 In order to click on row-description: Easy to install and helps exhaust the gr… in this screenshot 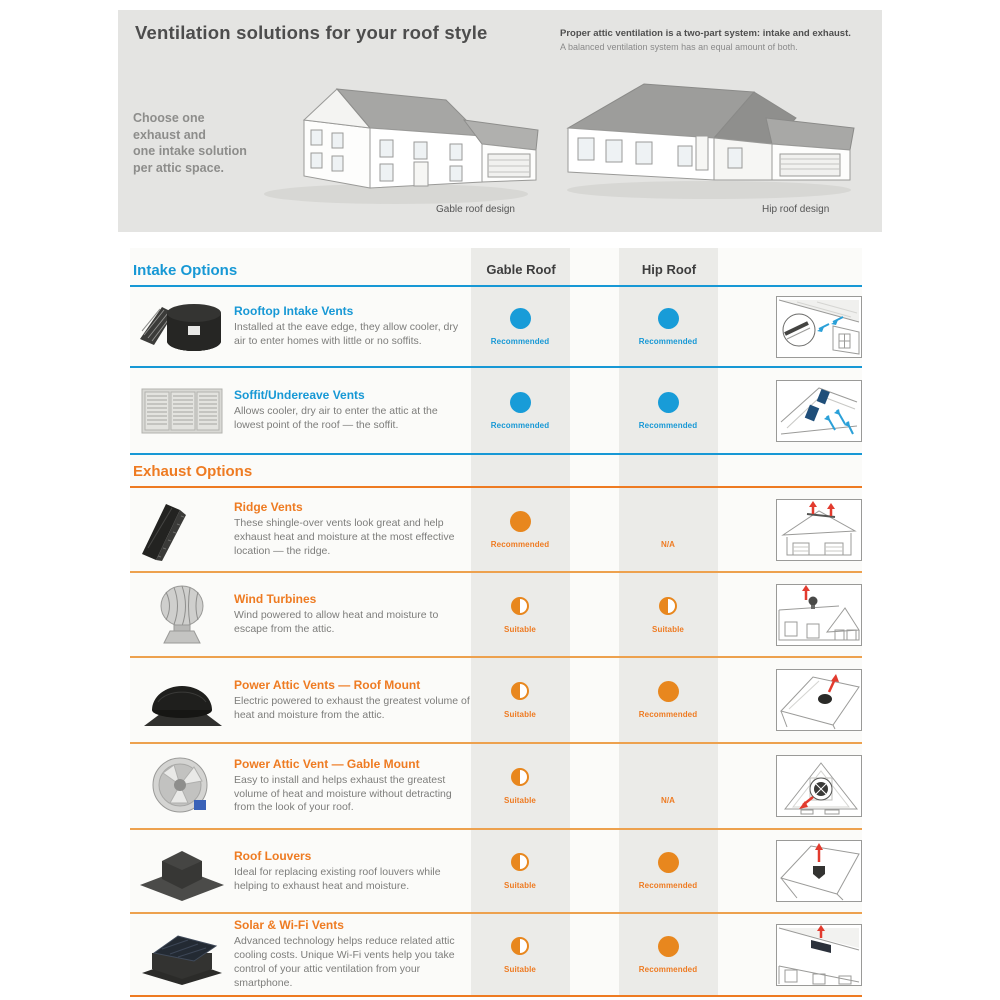, I will do `click(343, 793)`.